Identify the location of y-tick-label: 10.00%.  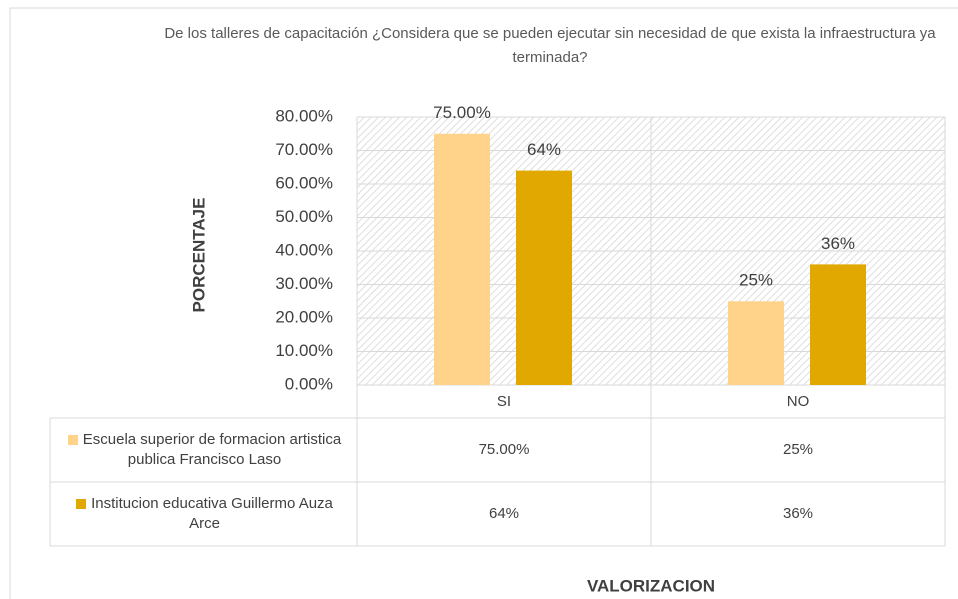
(304, 350).